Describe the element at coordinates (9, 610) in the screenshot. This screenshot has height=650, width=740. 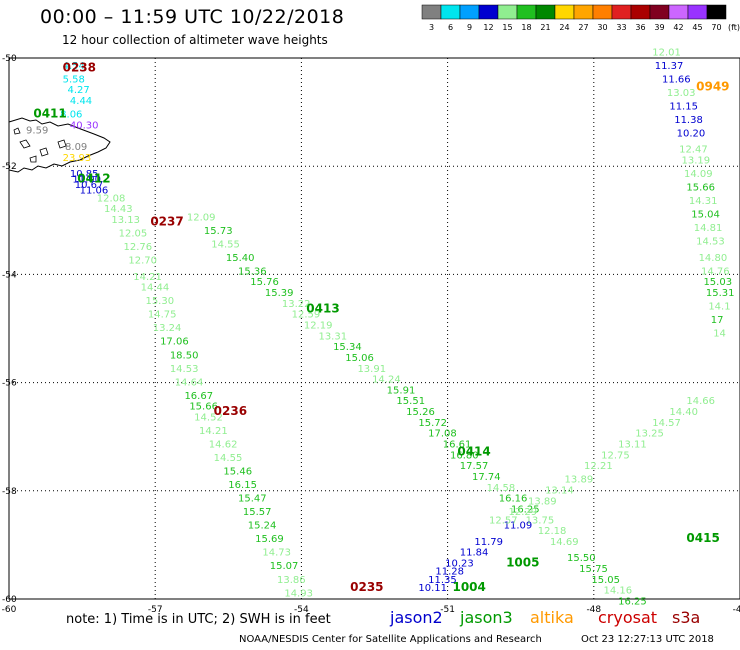
I see `x-tick-label: -60` at that location.